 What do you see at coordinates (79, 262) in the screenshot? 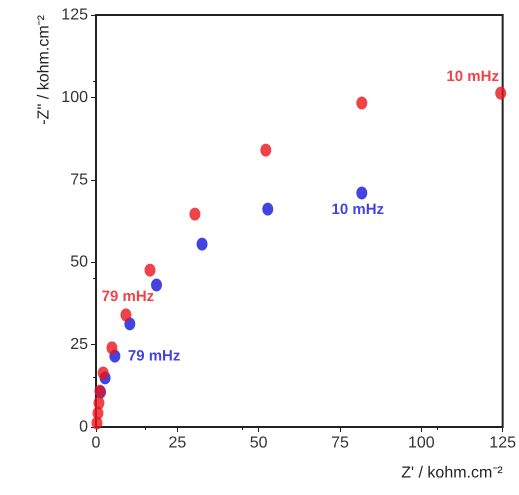
I see `y-tick-label: 50` at bounding box center [79, 262].